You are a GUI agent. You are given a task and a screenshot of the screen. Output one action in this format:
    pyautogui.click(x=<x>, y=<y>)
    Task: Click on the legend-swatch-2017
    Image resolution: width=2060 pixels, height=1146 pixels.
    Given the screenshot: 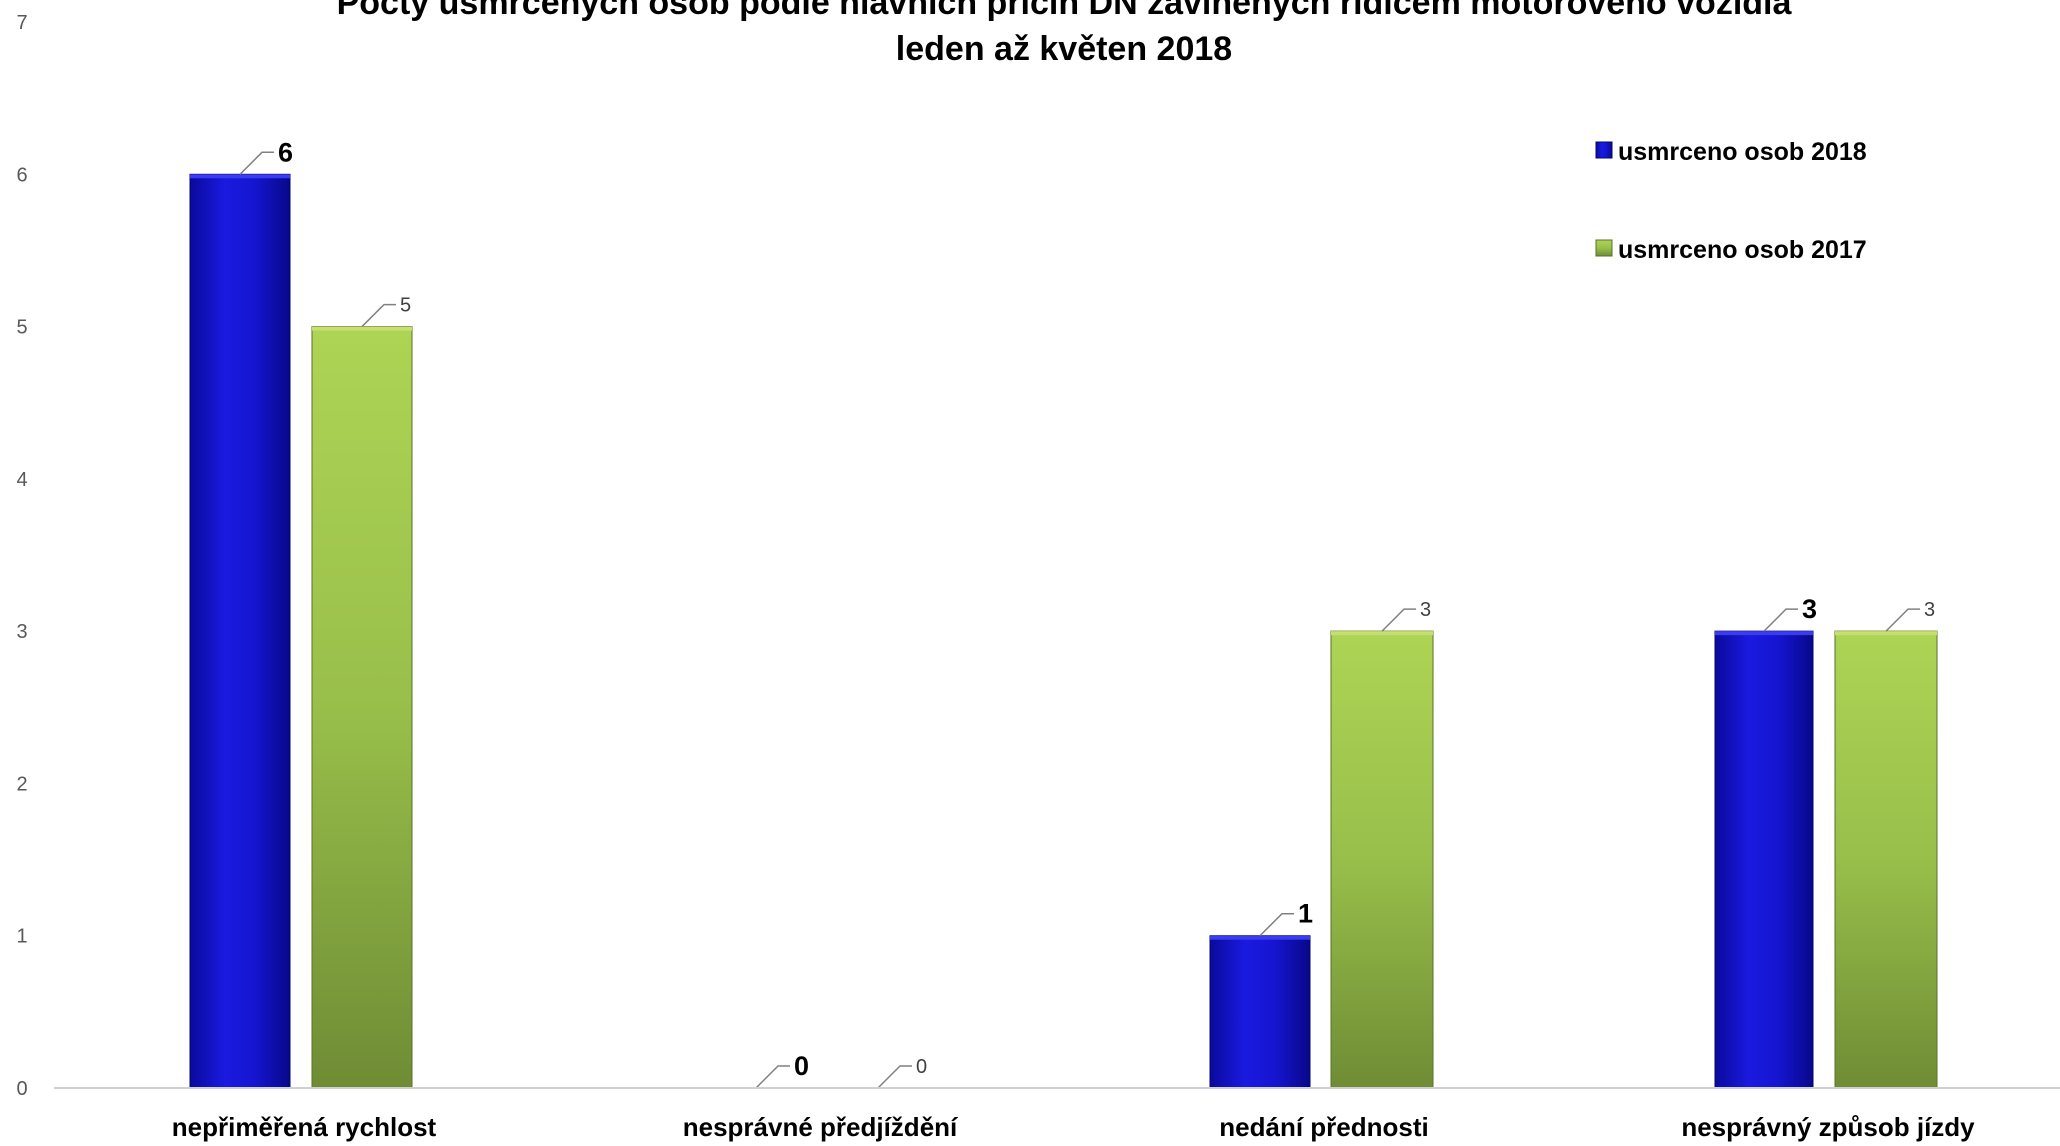 What is the action you would take?
    pyautogui.click(x=1604, y=248)
    